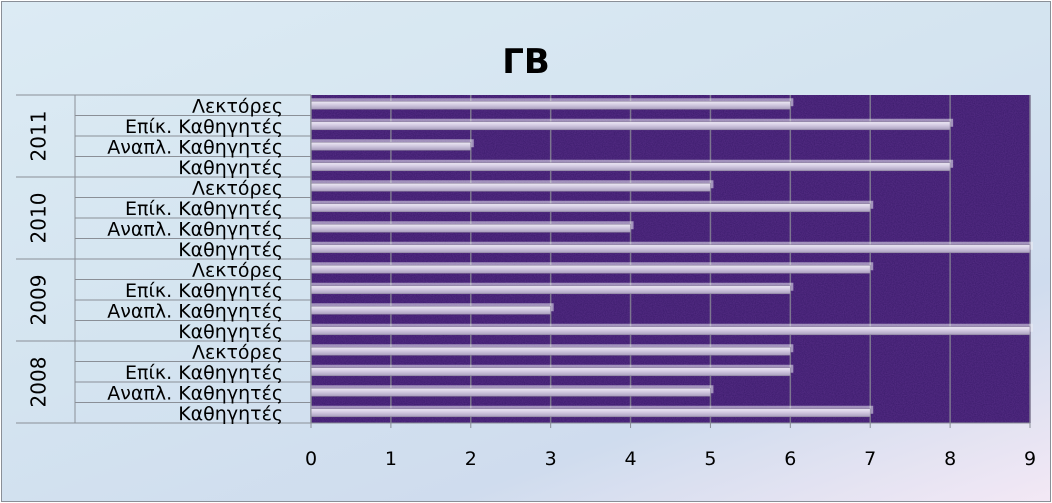  Describe the element at coordinates (710, 459) in the screenshot. I see `x-tick-label: 5` at that location.